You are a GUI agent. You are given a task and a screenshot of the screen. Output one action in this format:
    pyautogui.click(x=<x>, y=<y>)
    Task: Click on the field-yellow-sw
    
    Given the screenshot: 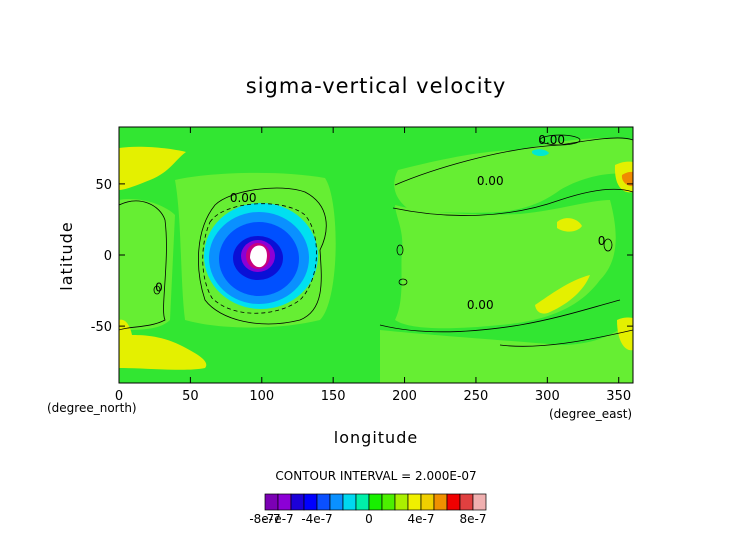 What is the action you would take?
    pyautogui.click(x=163, y=344)
    